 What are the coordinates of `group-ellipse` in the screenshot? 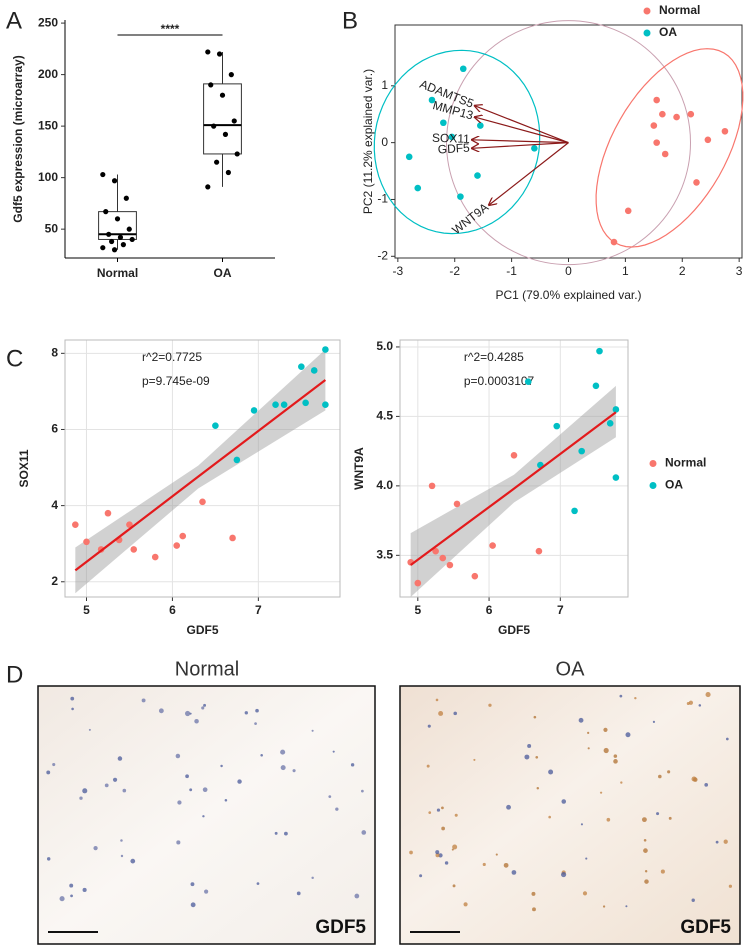 It's located at (457, 142).